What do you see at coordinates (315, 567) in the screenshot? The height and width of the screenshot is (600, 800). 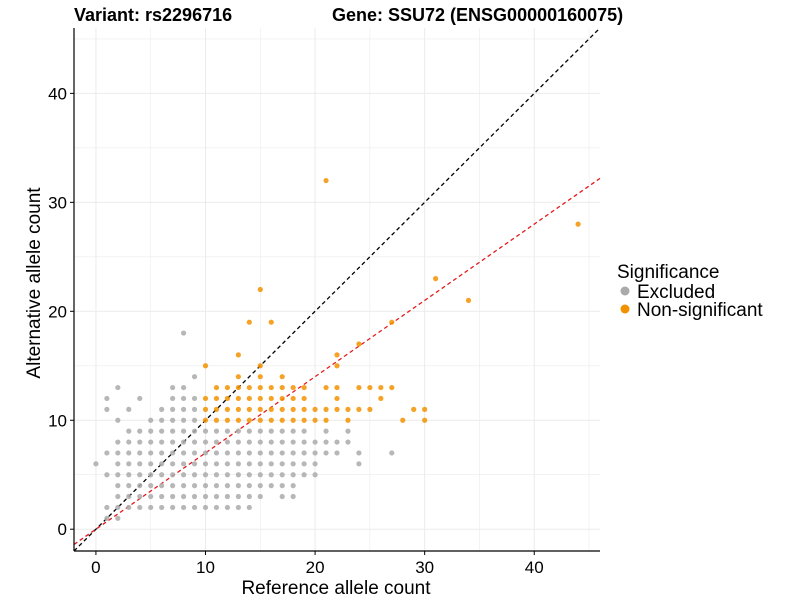 I see `x-tick-label: 20` at bounding box center [315, 567].